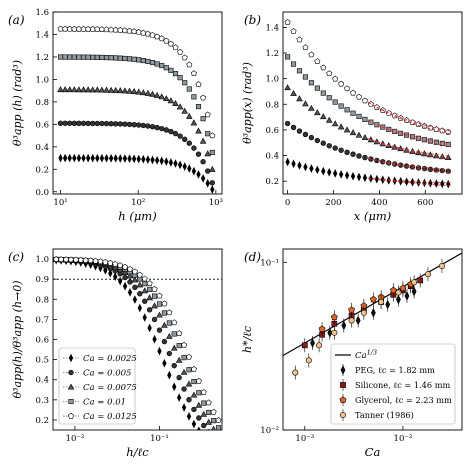  I want to click on plot-area, so click(136, 109).